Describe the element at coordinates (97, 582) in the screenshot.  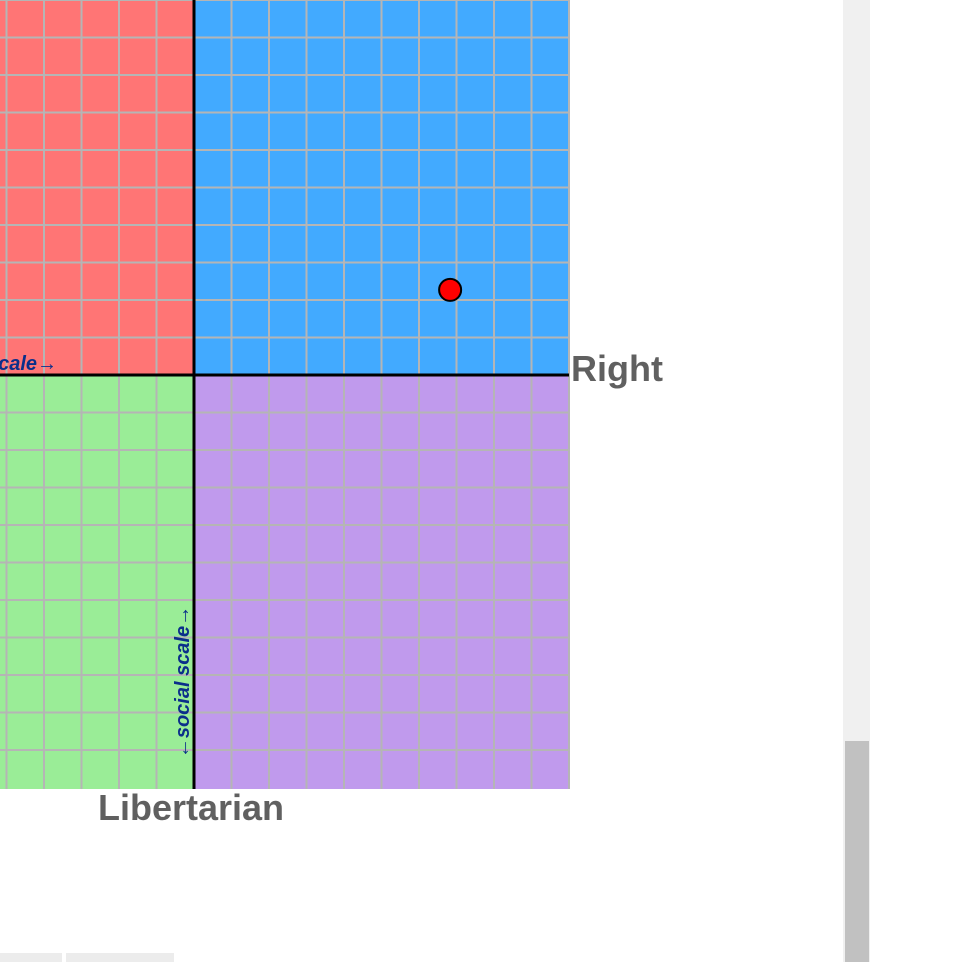
I see `quadrant-libertarian-left` at that location.